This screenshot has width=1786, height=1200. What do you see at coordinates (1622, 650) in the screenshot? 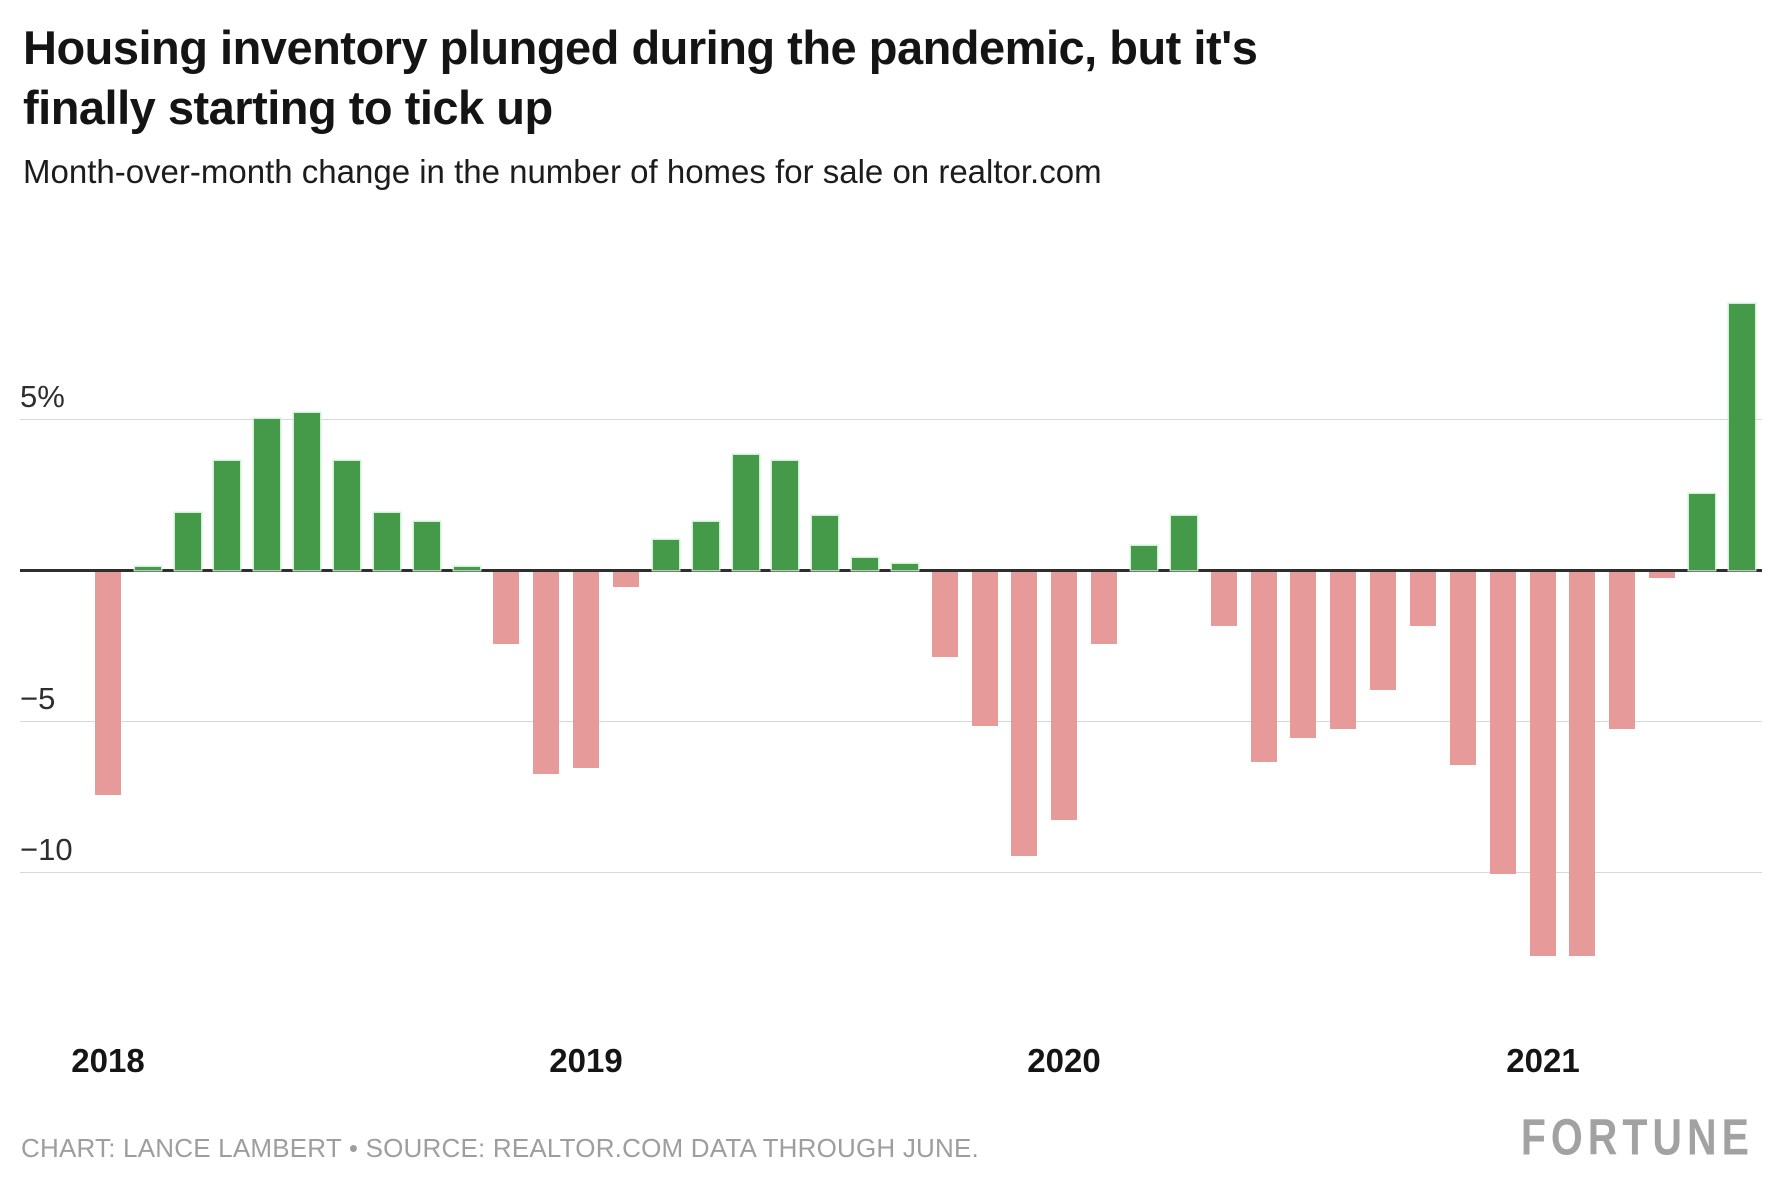
I see `bar-mar-2021` at bounding box center [1622, 650].